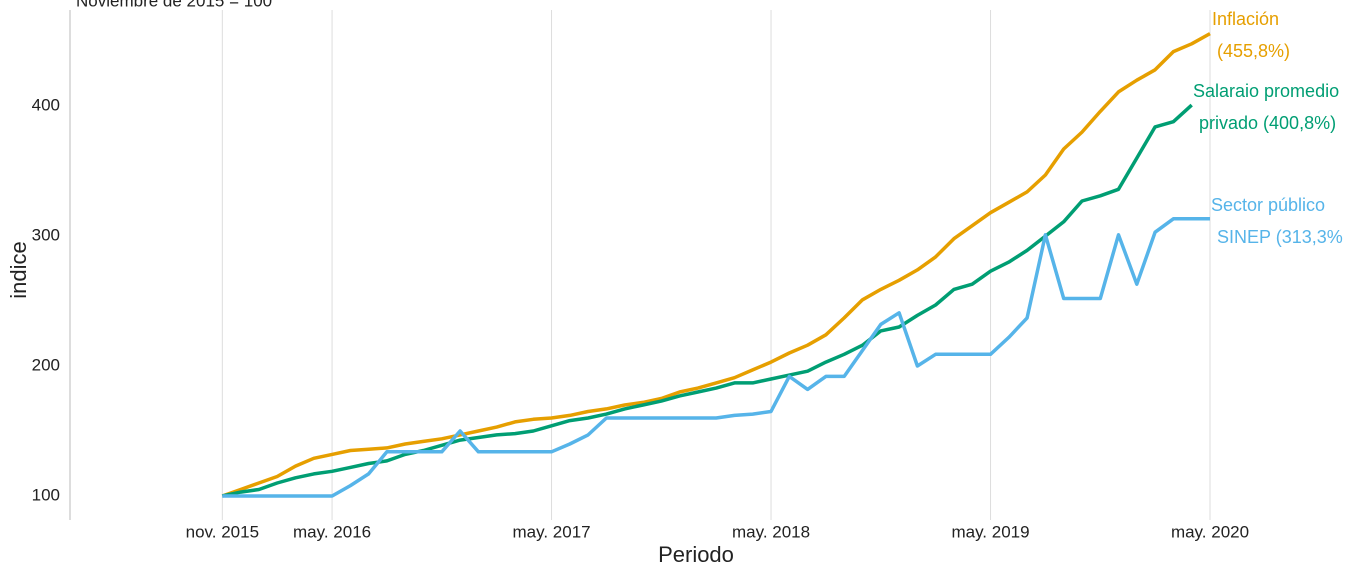  I want to click on x-tick-label: may. 2017, so click(551, 531).